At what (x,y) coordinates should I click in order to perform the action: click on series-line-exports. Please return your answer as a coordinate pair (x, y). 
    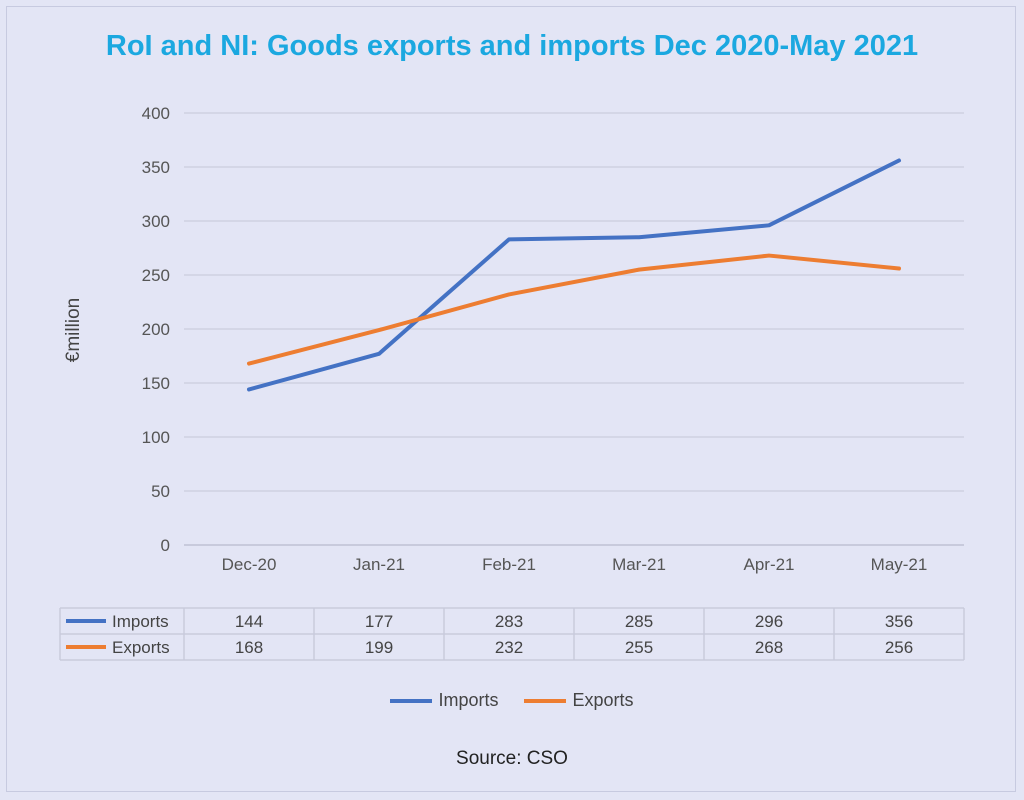
    Looking at the image, I should click on (574, 309).